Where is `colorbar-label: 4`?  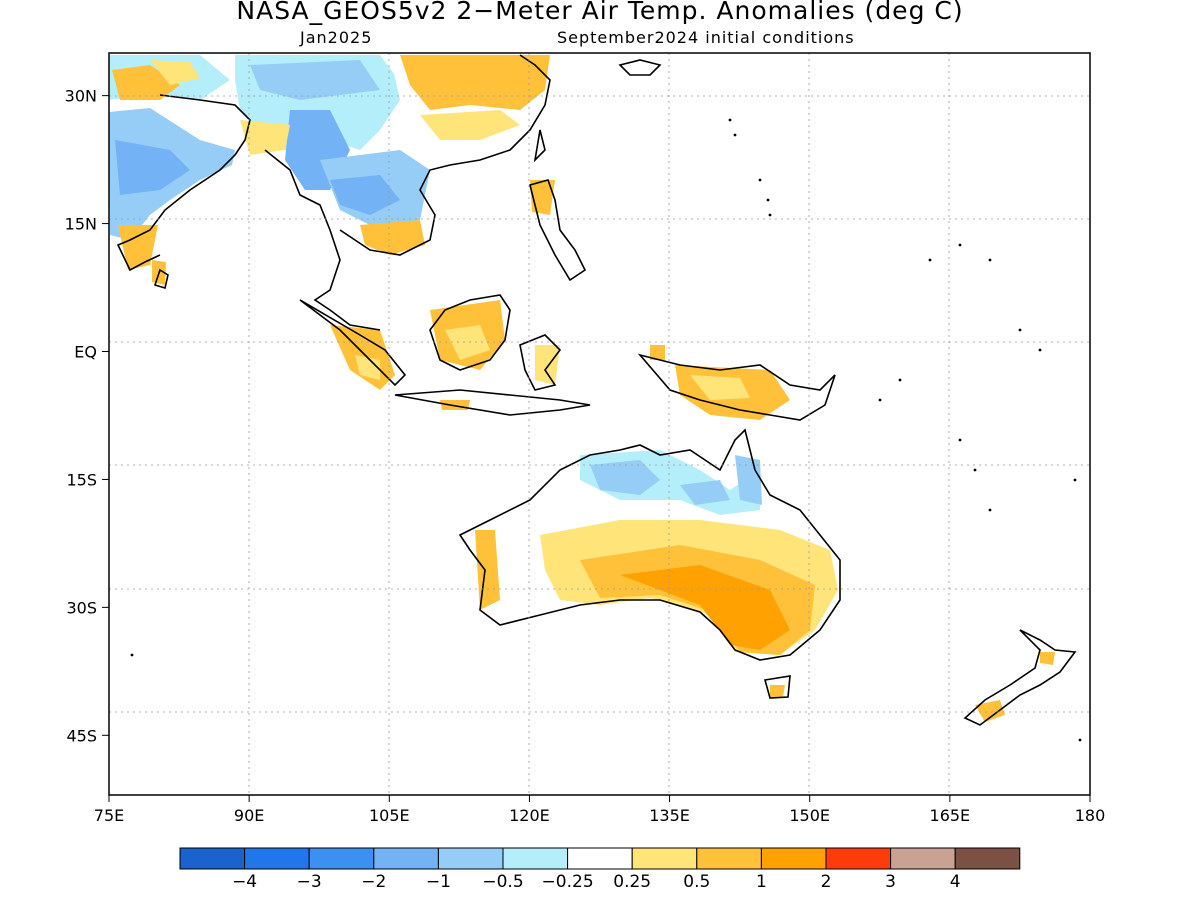
colorbar-label: 4 is located at coordinates (955, 882).